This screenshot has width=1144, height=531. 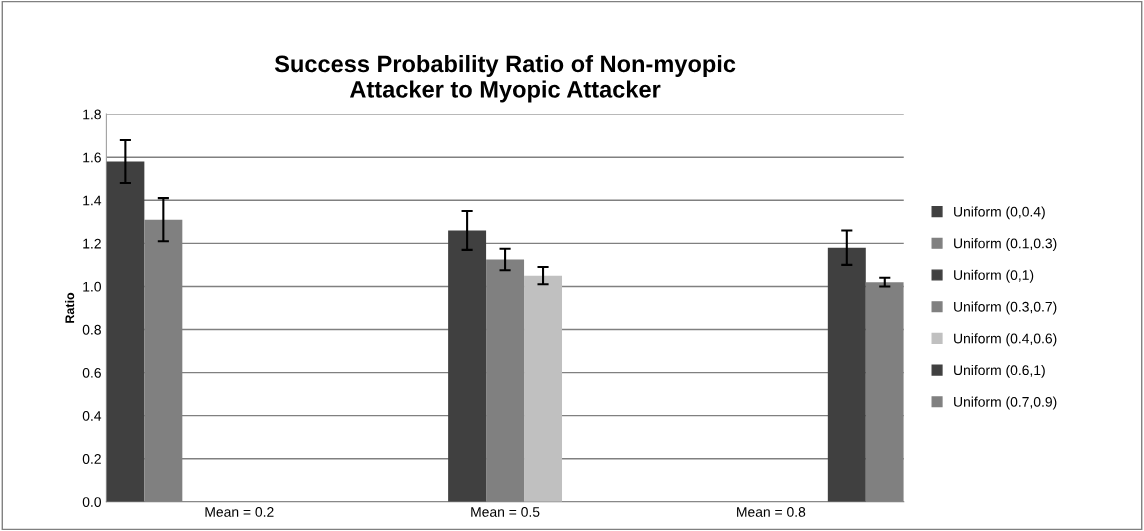 What do you see at coordinates (91, 329) in the screenshot?
I see `y-tick-label: 0.8` at bounding box center [91, 329].